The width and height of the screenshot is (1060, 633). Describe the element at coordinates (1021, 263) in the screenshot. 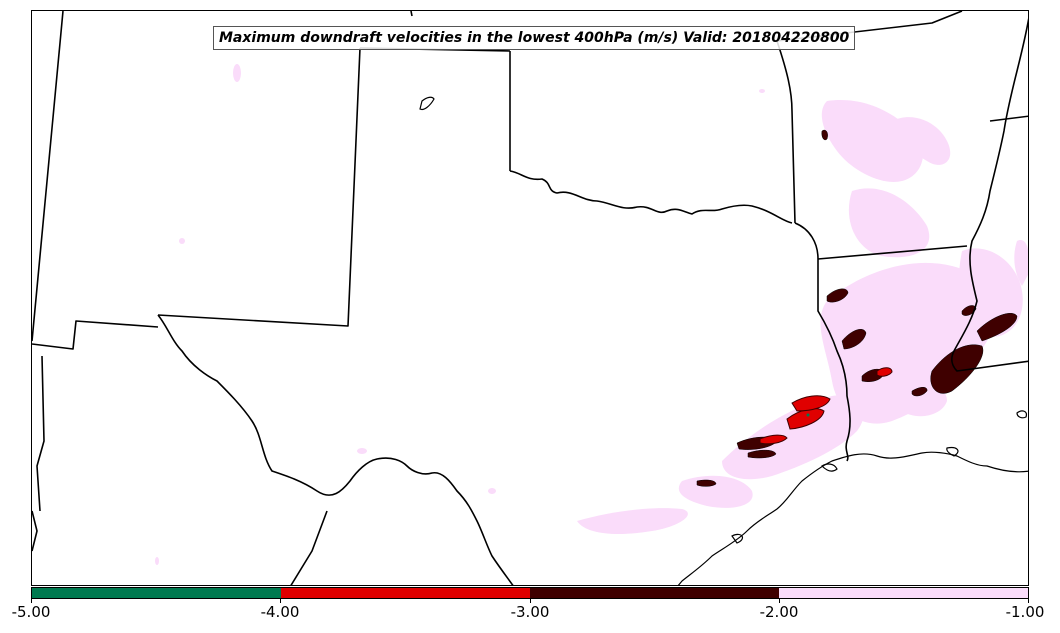

I see `light-region-east-strip` at that location.